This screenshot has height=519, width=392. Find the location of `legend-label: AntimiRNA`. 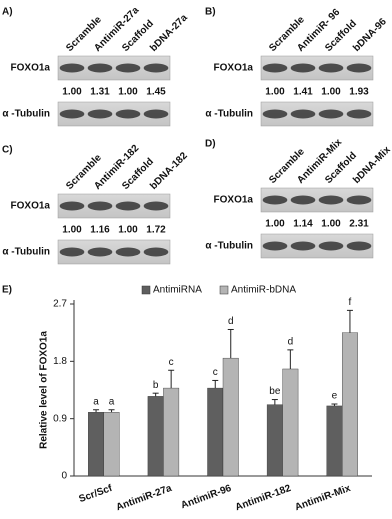

legend-label: AntimiRNA is located at coordinates (177, 290).